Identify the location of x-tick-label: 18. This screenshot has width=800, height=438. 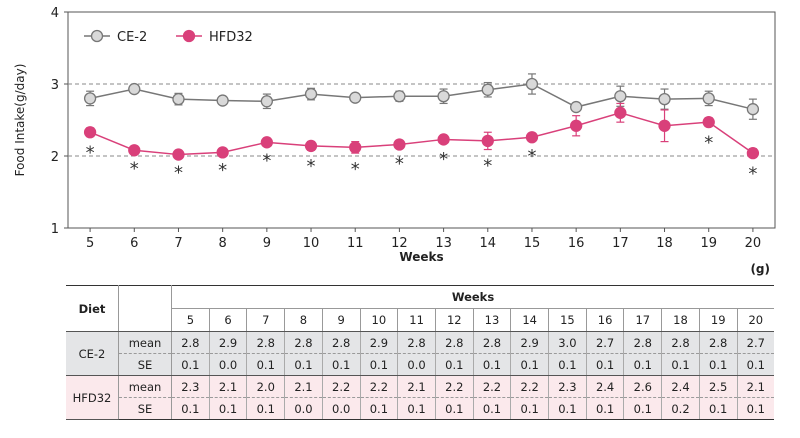
(664, 243).